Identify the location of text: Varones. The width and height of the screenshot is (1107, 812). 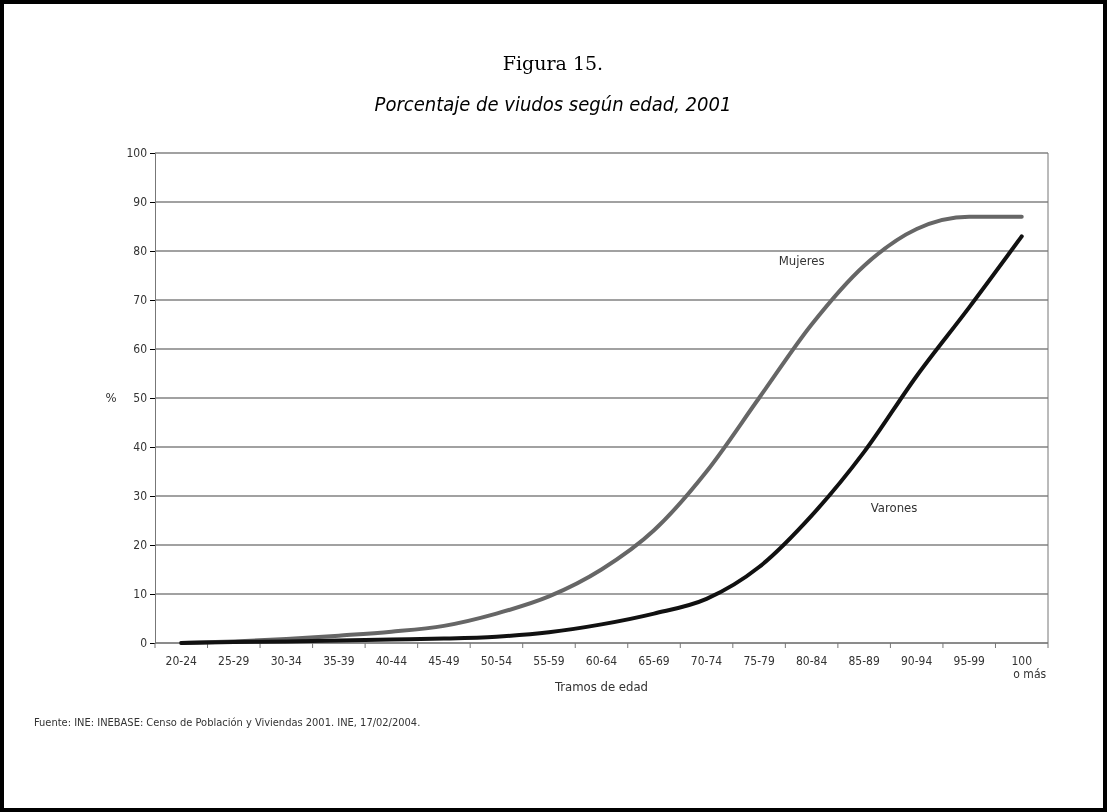
(894, 507).